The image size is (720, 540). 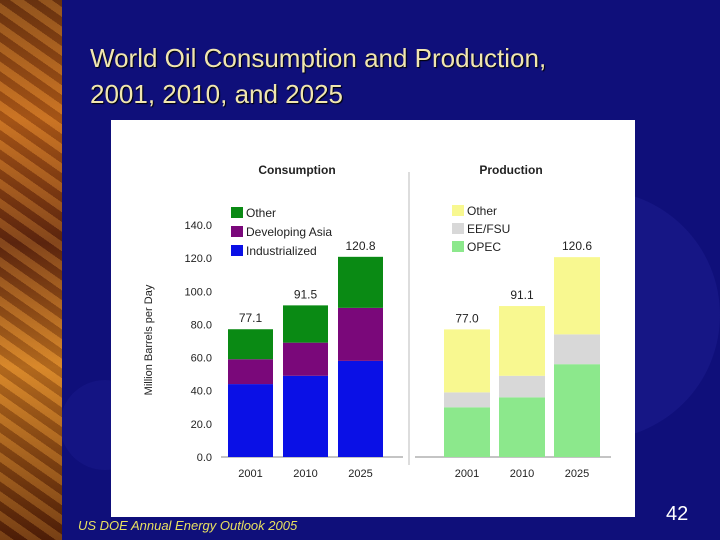 What do you see at coordinates (522, 386) in the screenshot?
I see `production-bar-ee-fsu-2010` at bounding box center [522, 386].